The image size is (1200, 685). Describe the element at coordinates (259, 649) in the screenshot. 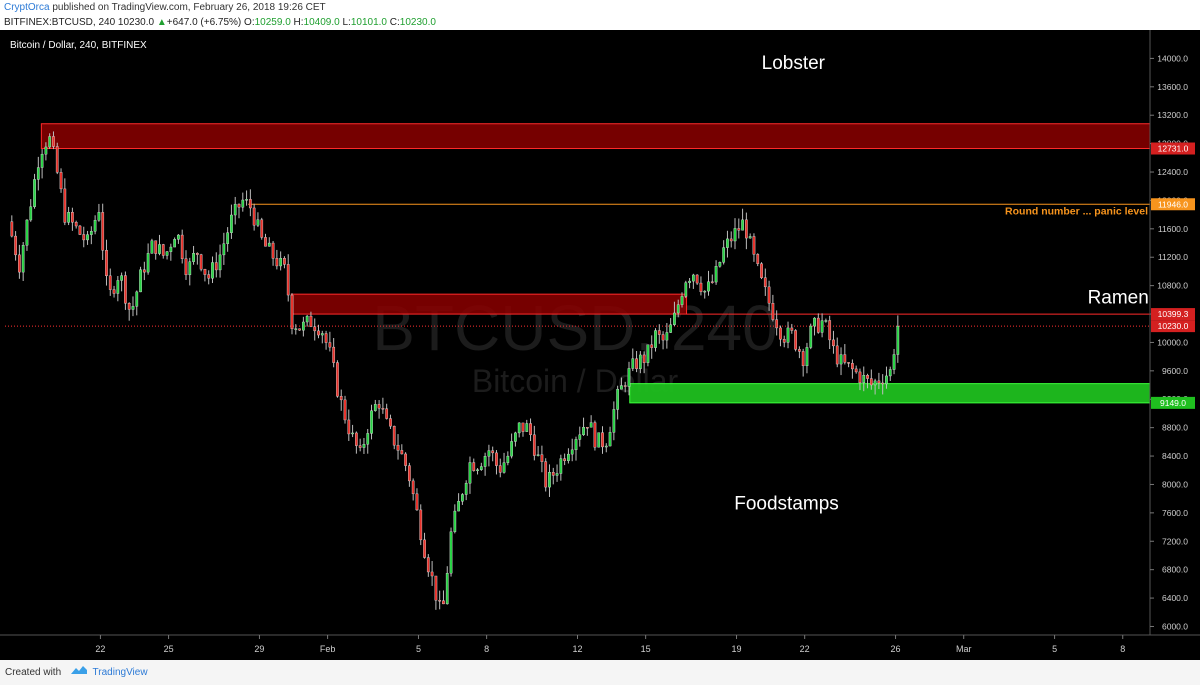

I see `x-tick-label: 29` at that location.